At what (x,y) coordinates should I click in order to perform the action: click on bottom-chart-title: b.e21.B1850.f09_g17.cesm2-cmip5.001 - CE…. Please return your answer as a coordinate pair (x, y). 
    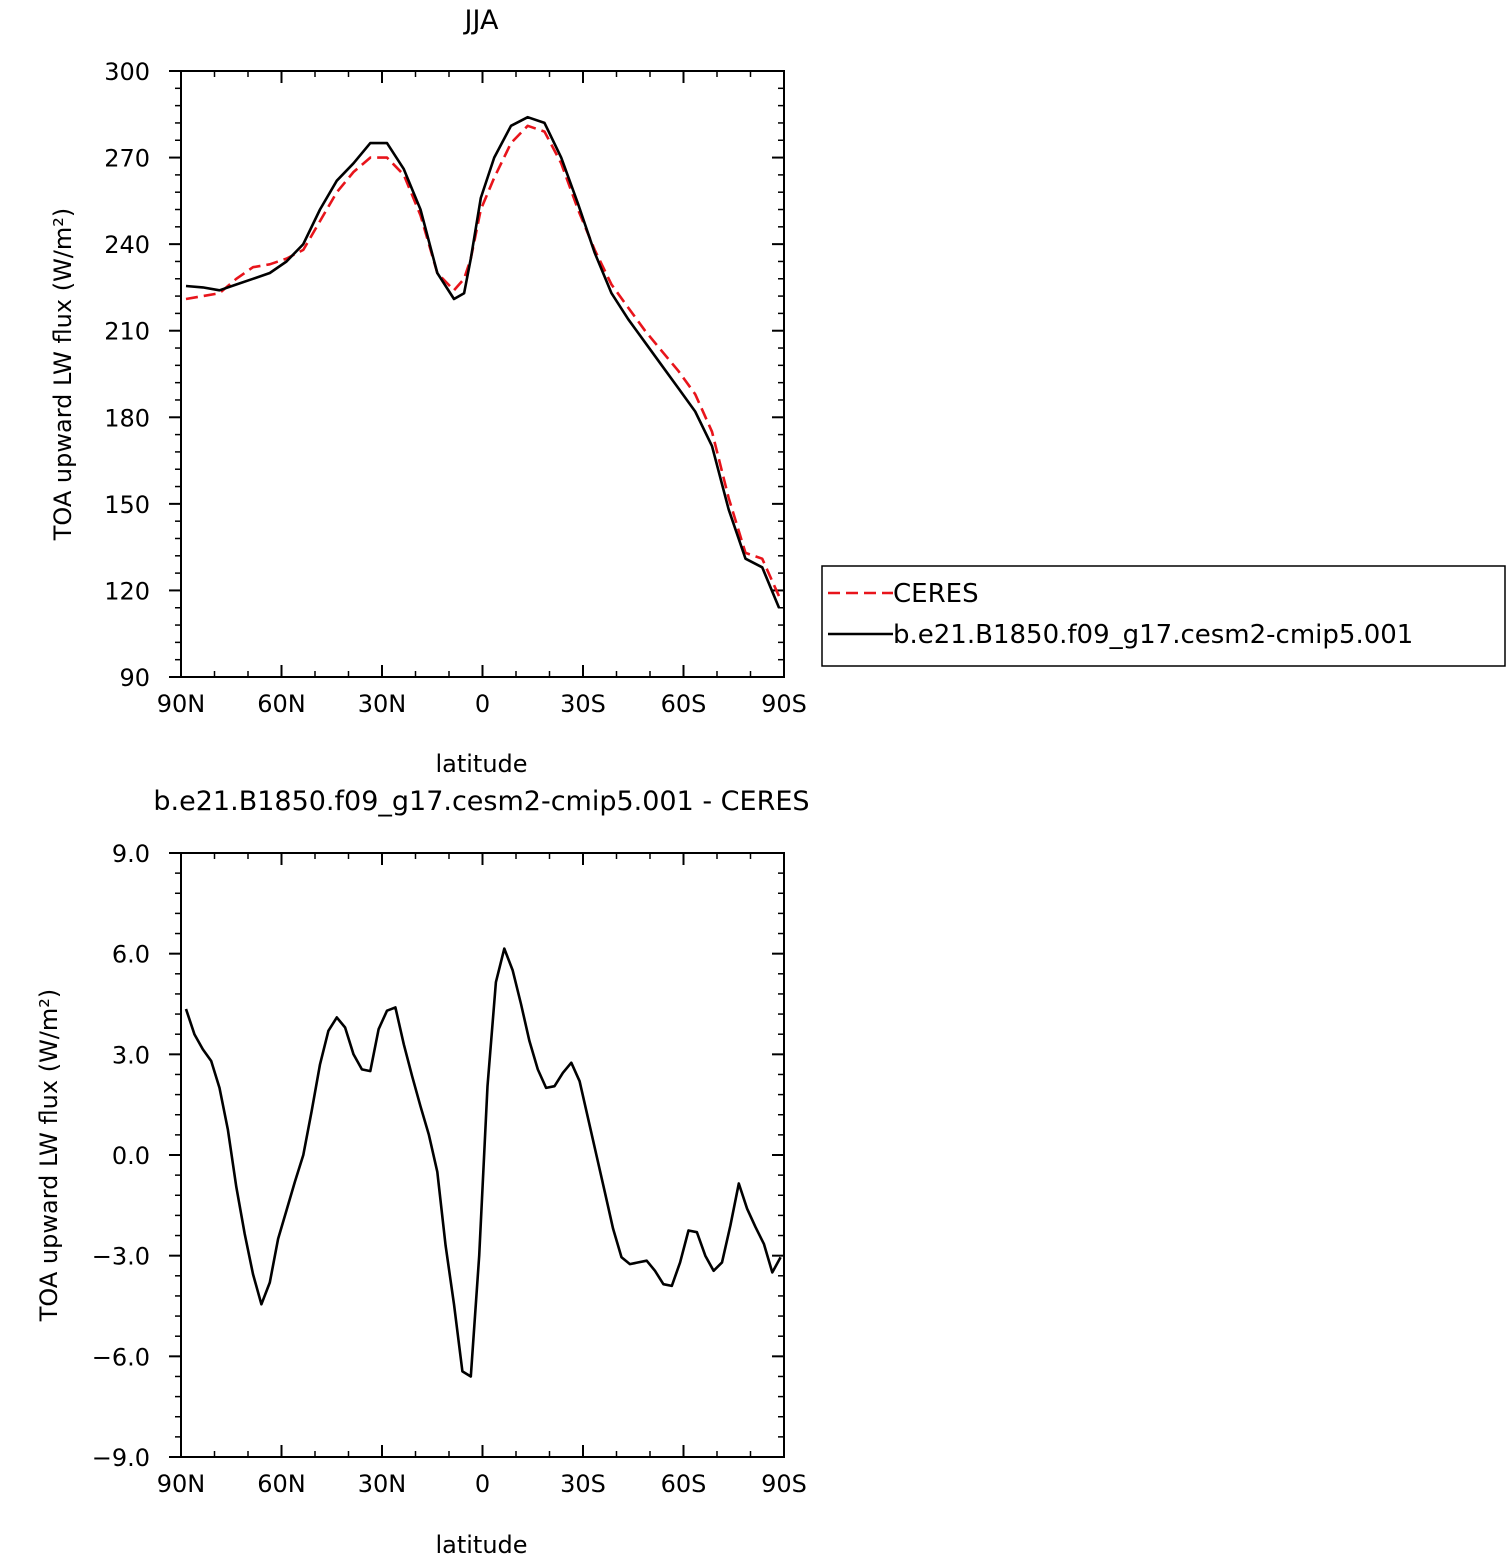
    Looking at the image, I should click on (481, 801).